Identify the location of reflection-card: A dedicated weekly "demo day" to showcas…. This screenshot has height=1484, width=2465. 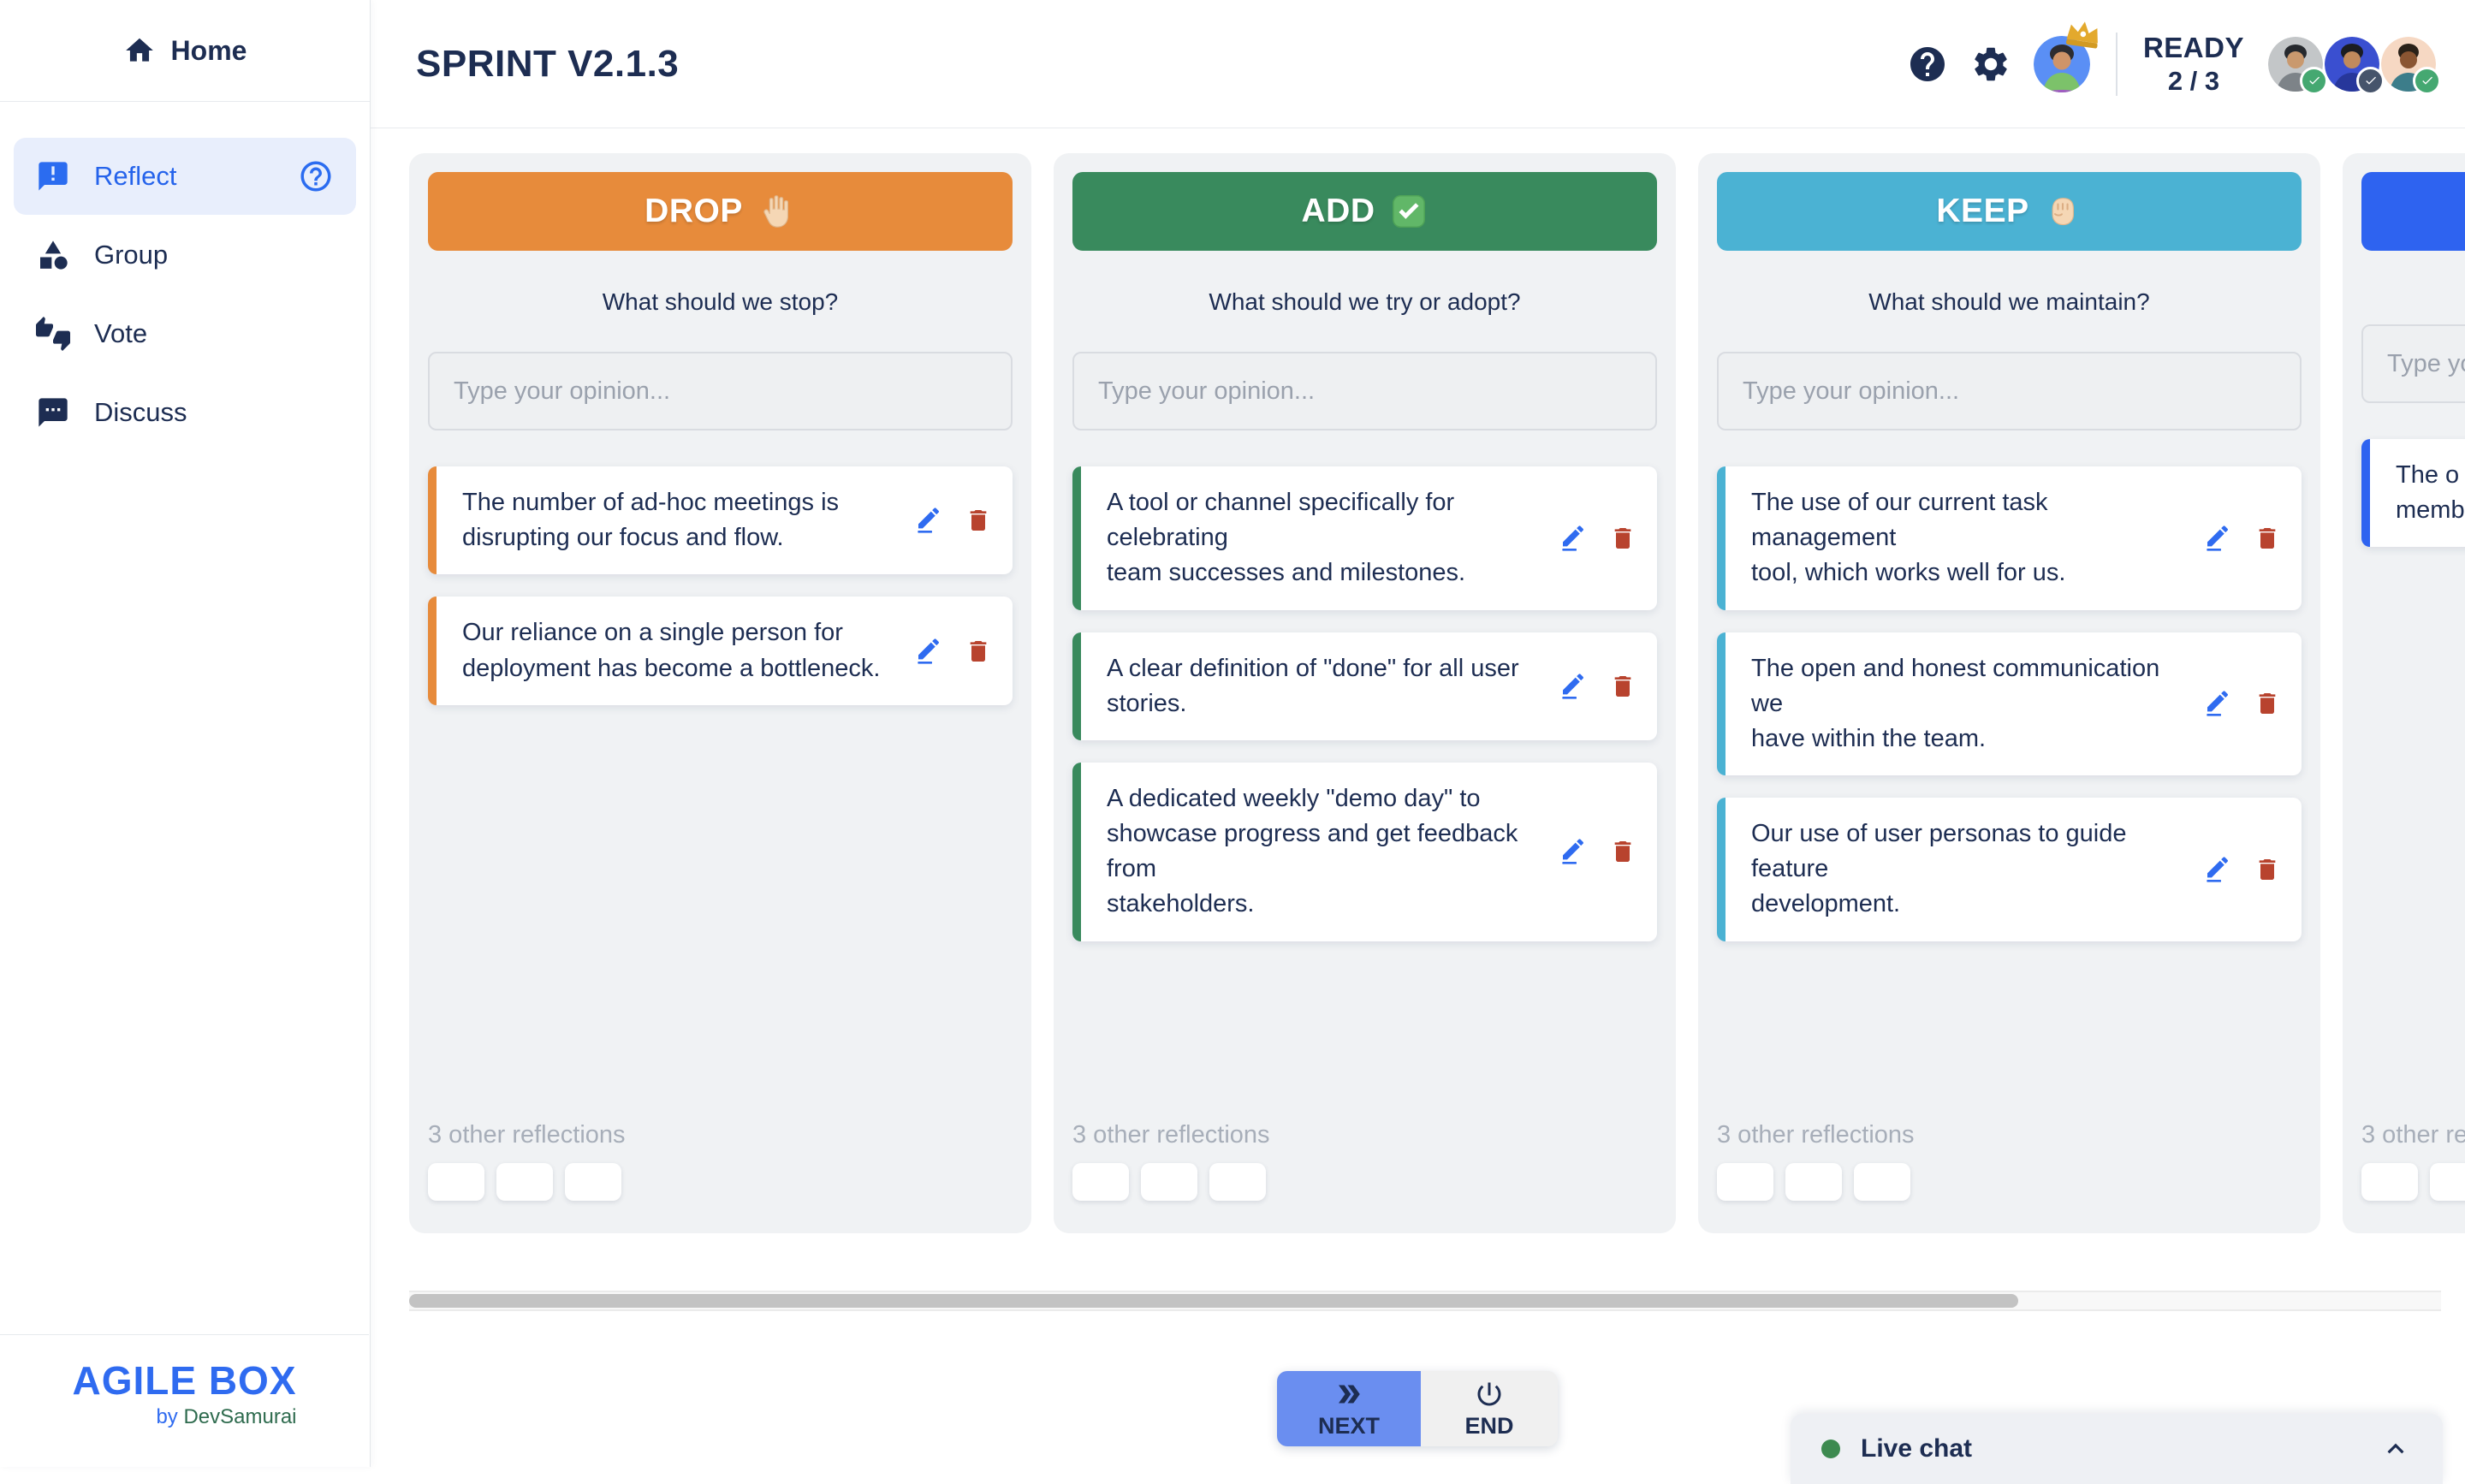
(1364, 852).